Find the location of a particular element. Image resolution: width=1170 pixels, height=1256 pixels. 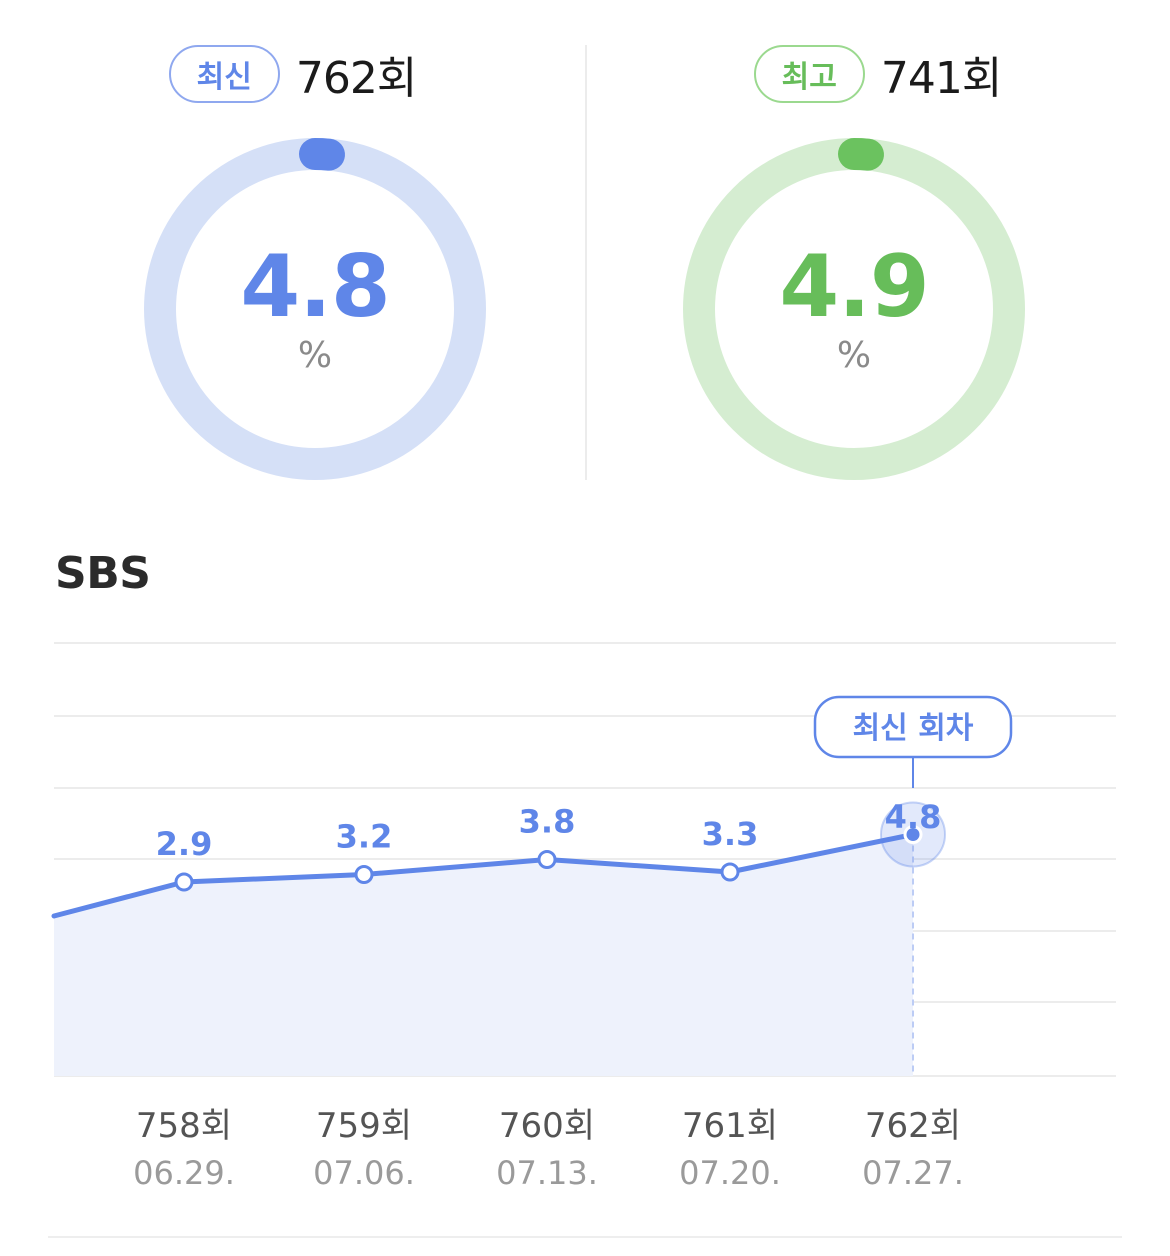

callout-box is located at coordinates (913, 727).